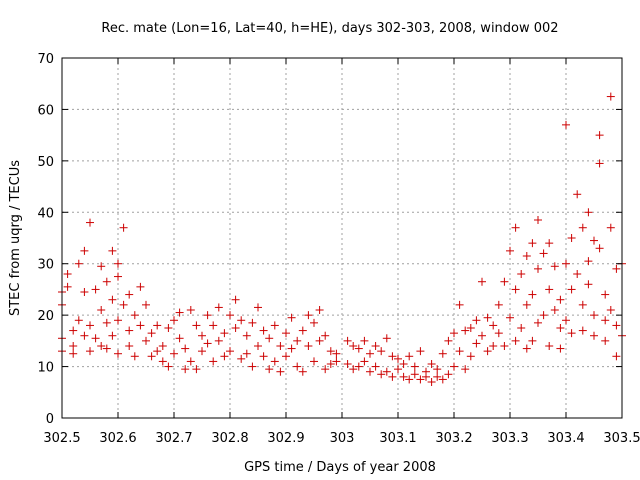  I want to click on y-tick-label: 30, so click(45, 265).